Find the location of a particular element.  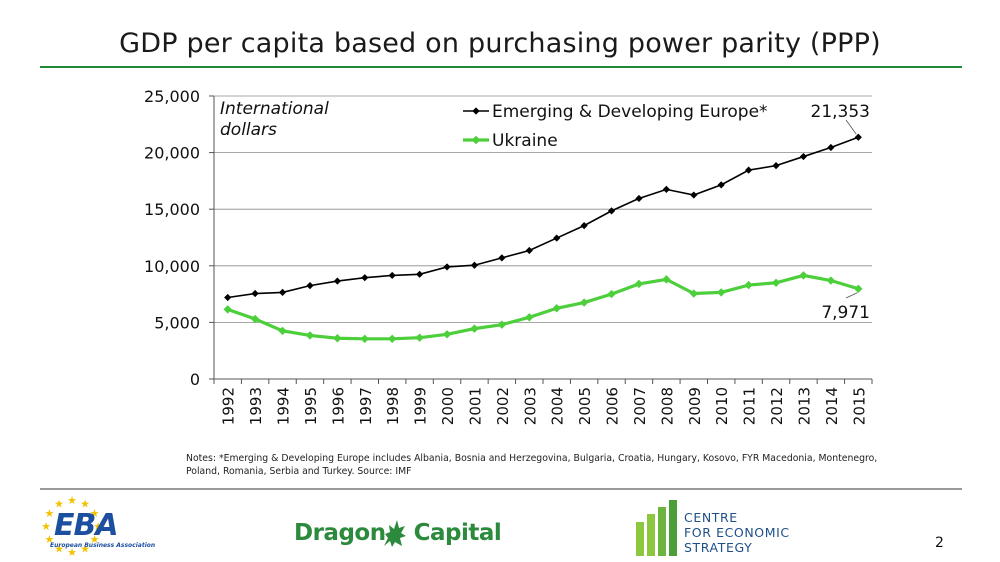

dragon-capital-logo: Dragon Capital is located at coordinates (398, 533).